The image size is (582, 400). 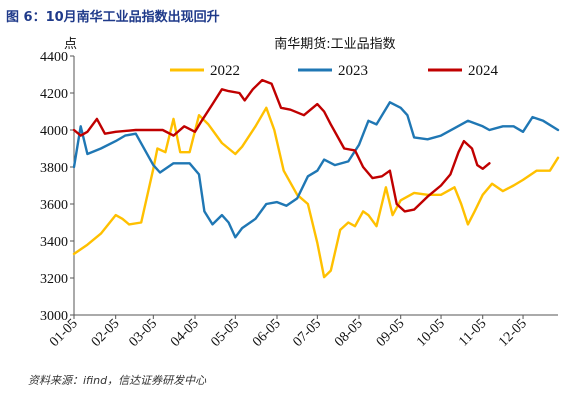 I want to click on x-tick-label: 02-05, so click(x=106, y=333).